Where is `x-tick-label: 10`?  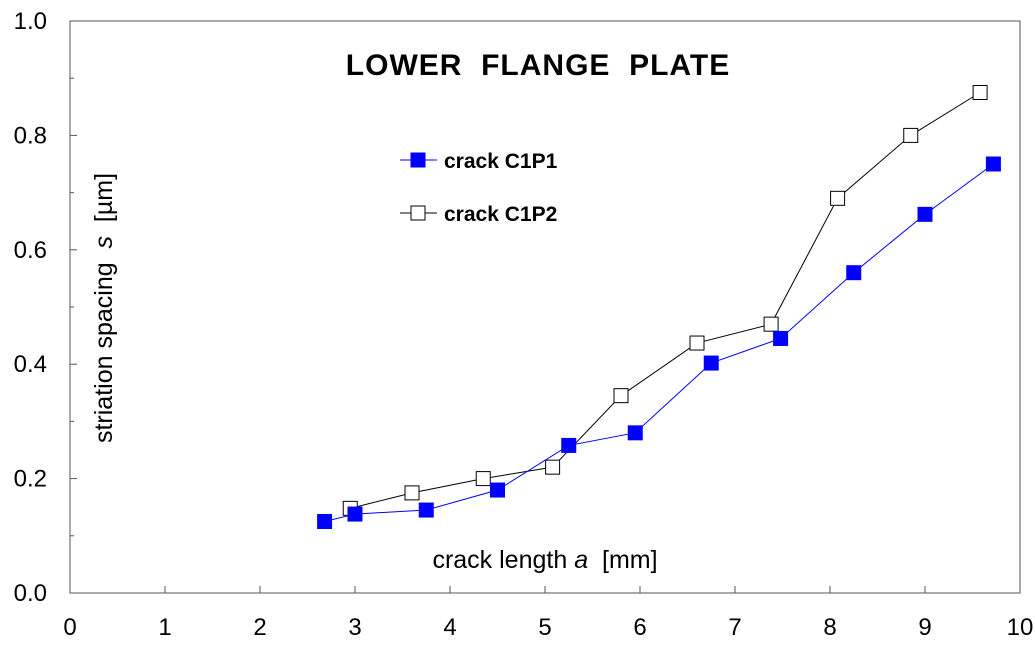 x-tick-label: 10 is located at coordinates (1020, 627).